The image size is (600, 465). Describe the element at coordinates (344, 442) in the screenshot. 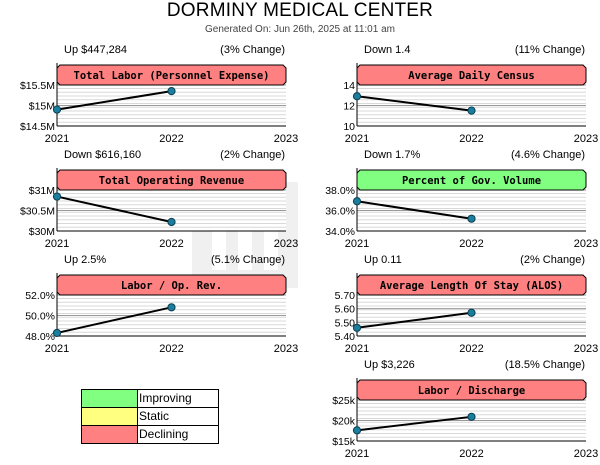

I see `y-tick-label: $15k` at that location.